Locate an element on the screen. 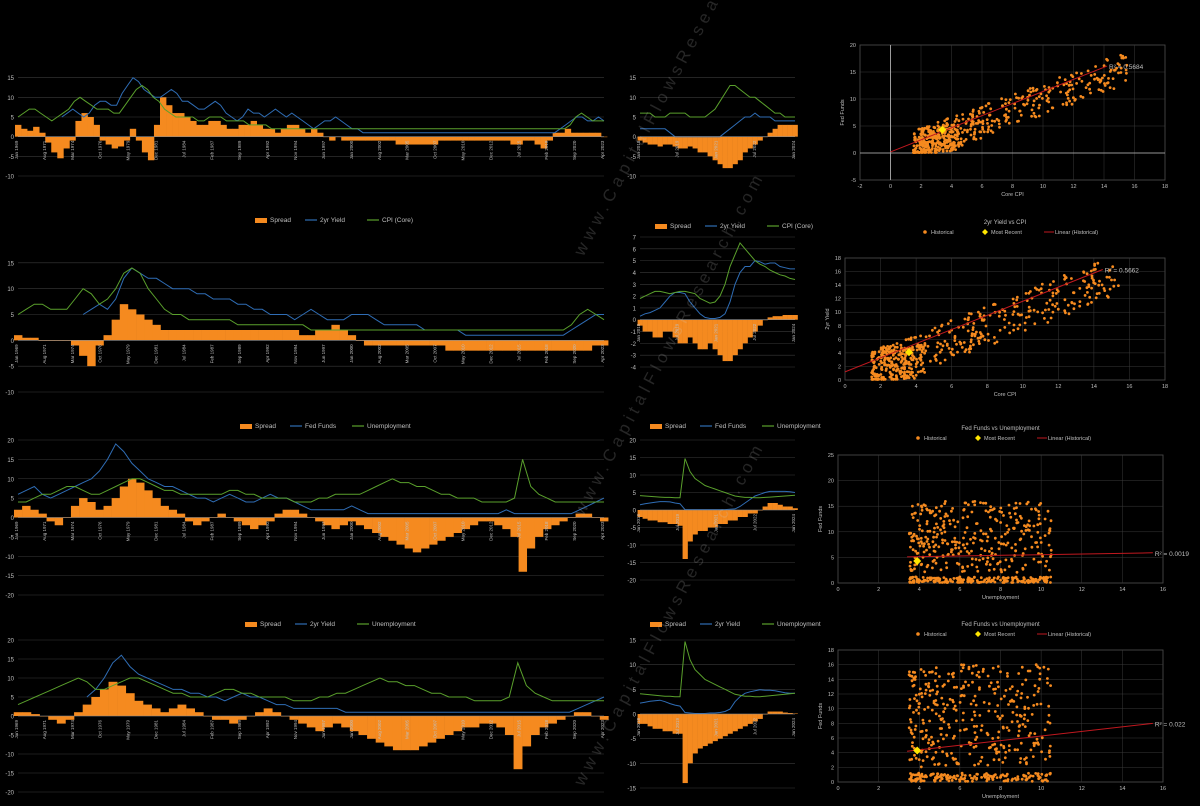 This screenshot has height=806, width=1200. legend-label: Fed Funds is located at coordinates (731, 426).